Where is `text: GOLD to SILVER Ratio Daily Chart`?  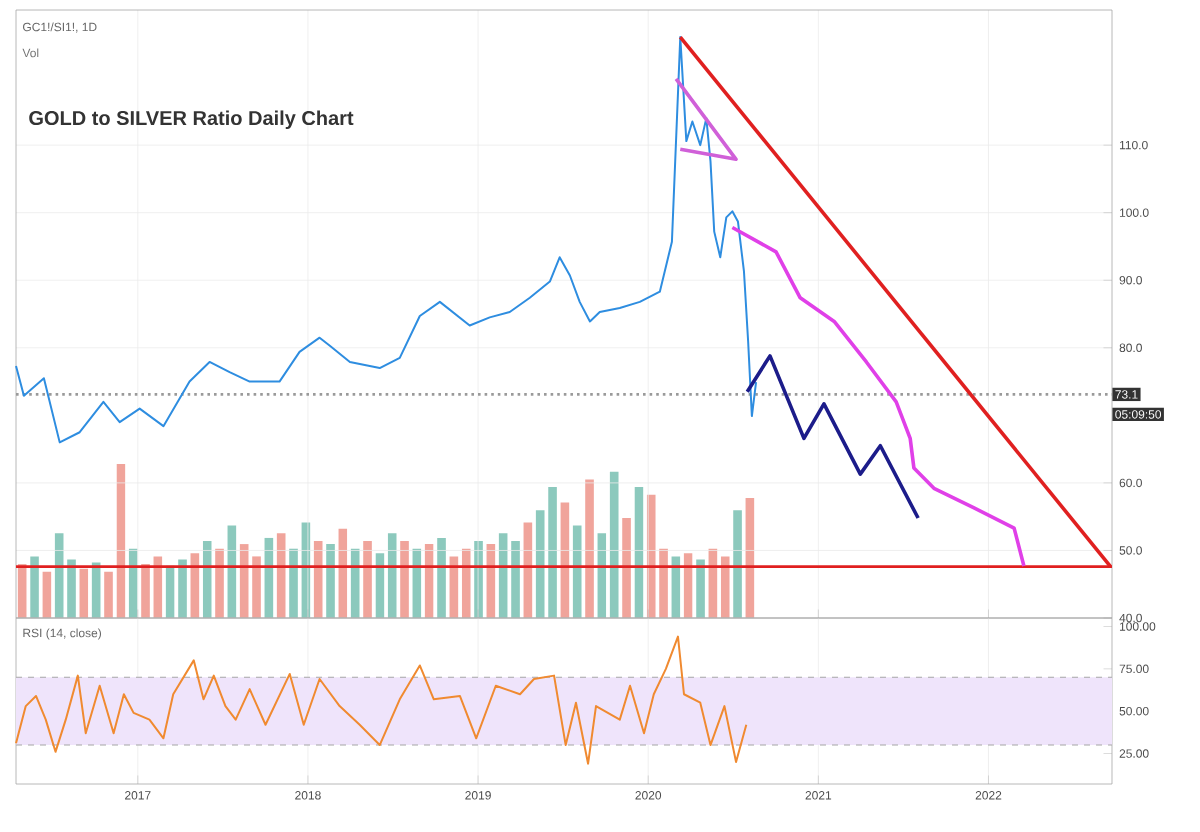 text: GOLD to SILVER Ratio Daily Chart is located at coordinates (191, 120).